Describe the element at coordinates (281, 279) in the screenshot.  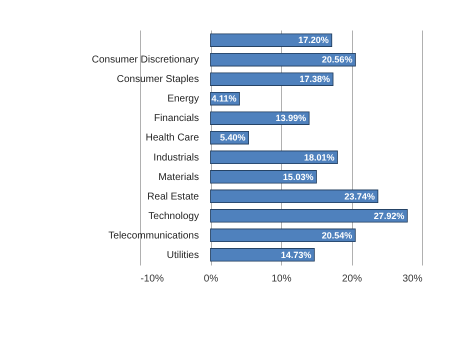
I see `x-tick-label: 10%` at that location.